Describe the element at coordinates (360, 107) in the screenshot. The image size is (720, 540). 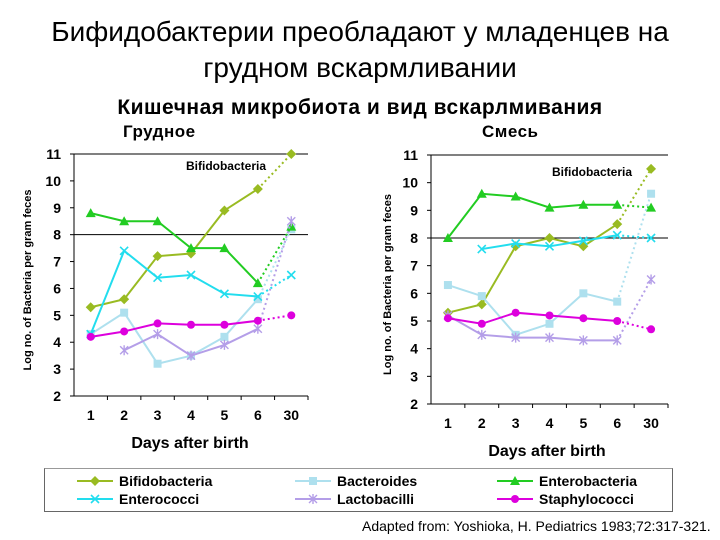
I see `chart-subtitle: Кишечная микробиота и вид вскарлмивания` at that location.